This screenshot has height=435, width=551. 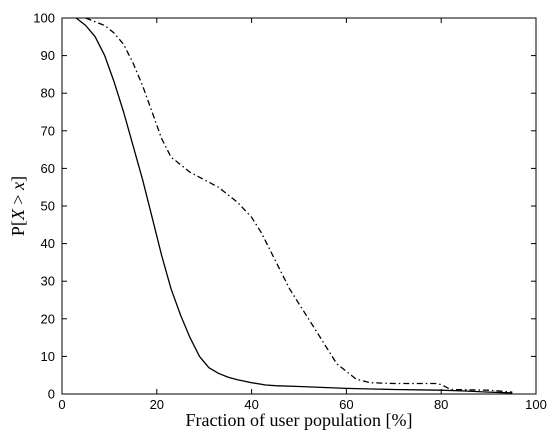 I want to click on y-label-var2: x, so click(x=18, y=186).